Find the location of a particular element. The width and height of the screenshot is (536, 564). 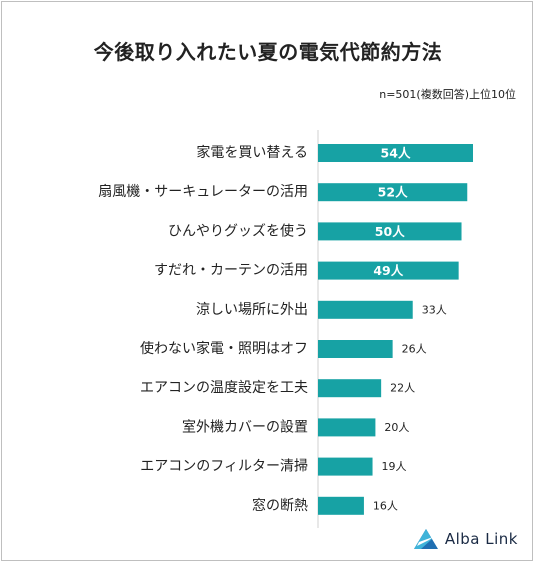

chart-title: 今後取り入れたい夏の電気代節約方法 is located at coordinates (268, 52).